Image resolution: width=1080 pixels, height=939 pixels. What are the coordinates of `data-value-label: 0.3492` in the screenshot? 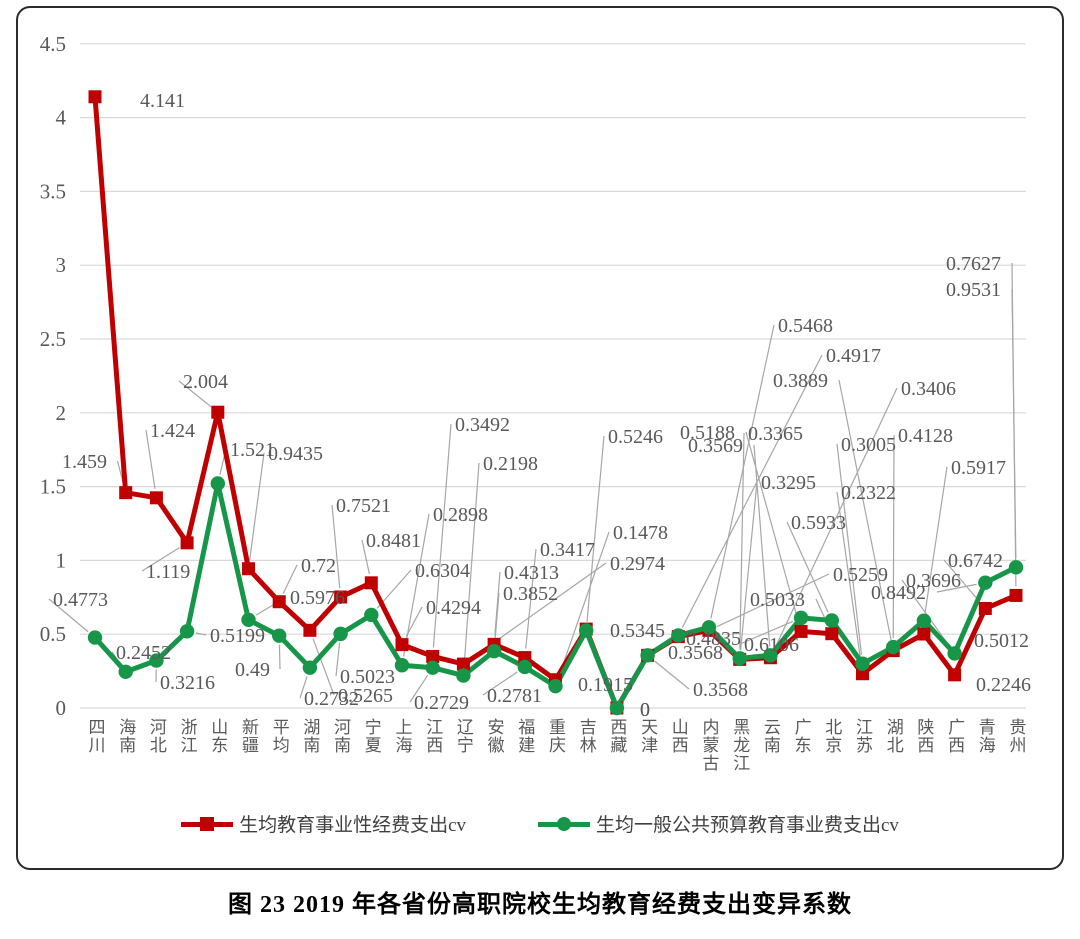 It's located at (482, 425).